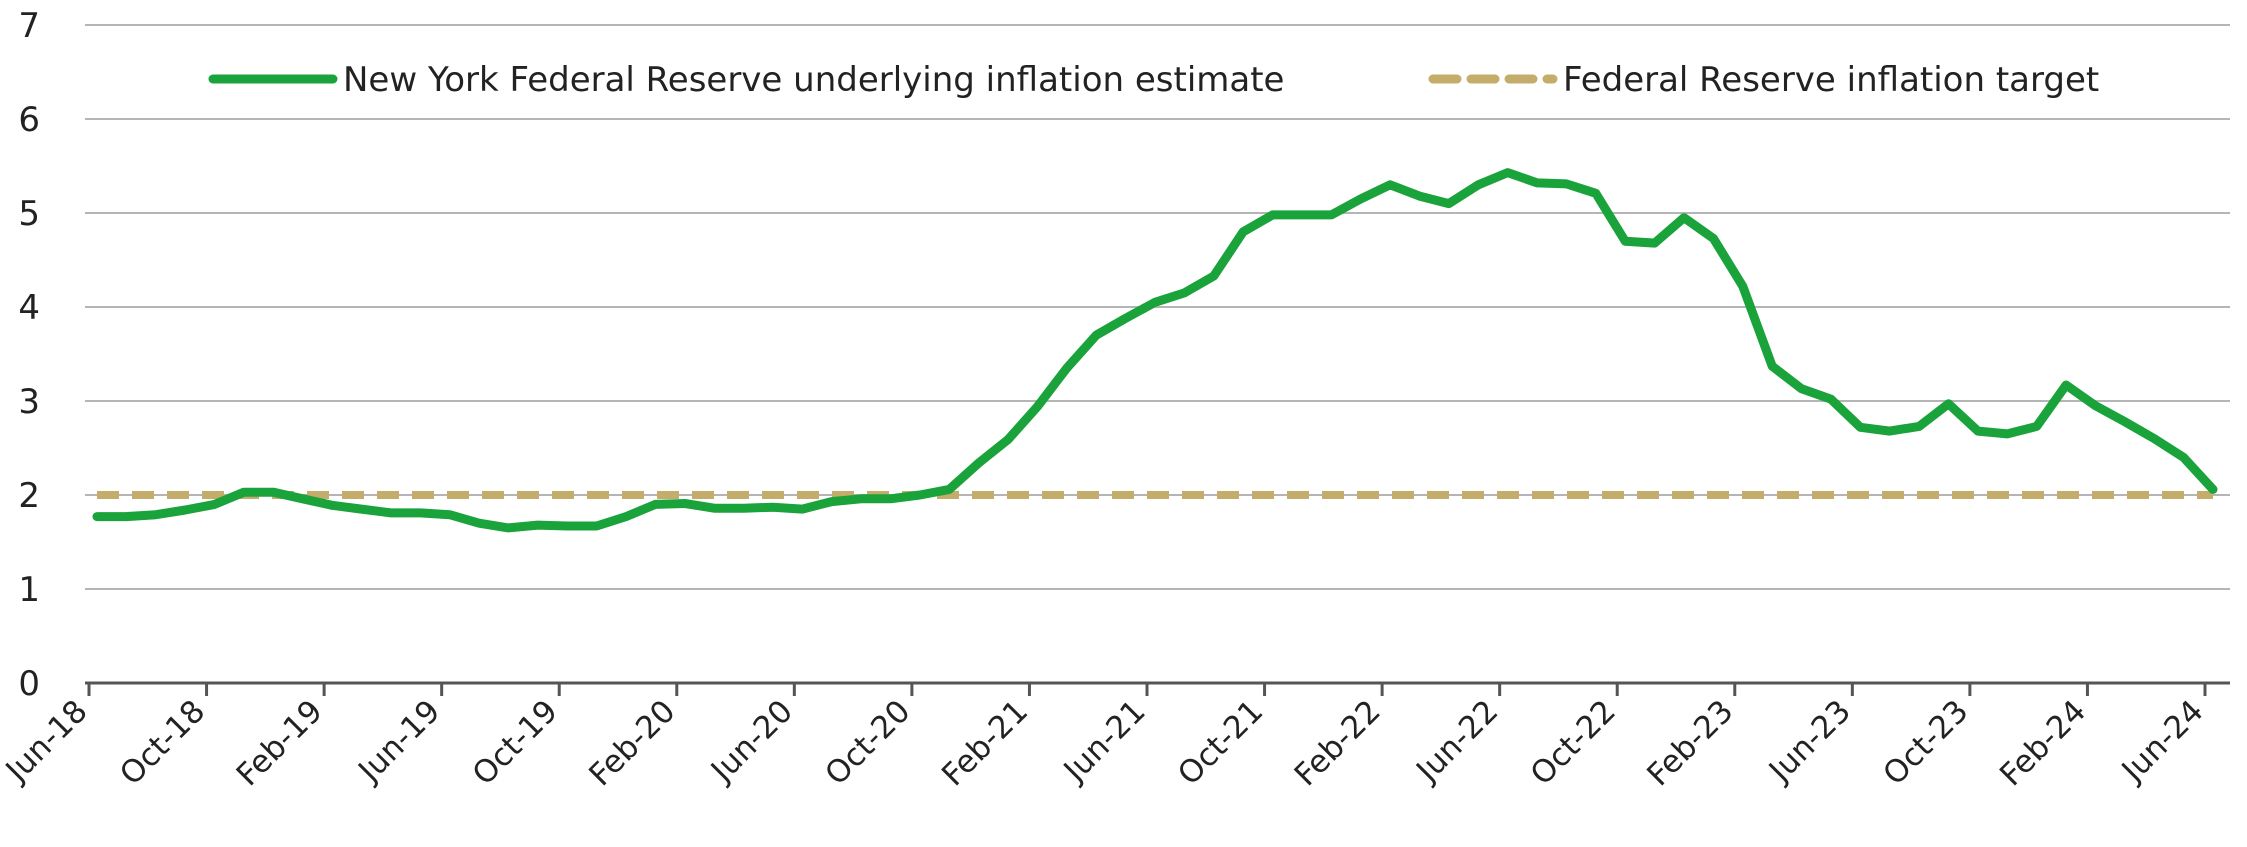 The width and height of the screenshot is (2247, 847). Describe the element at coordinates (1690, 743) in the screenshot. I see `x-tick-label: Feb-23` at that location.